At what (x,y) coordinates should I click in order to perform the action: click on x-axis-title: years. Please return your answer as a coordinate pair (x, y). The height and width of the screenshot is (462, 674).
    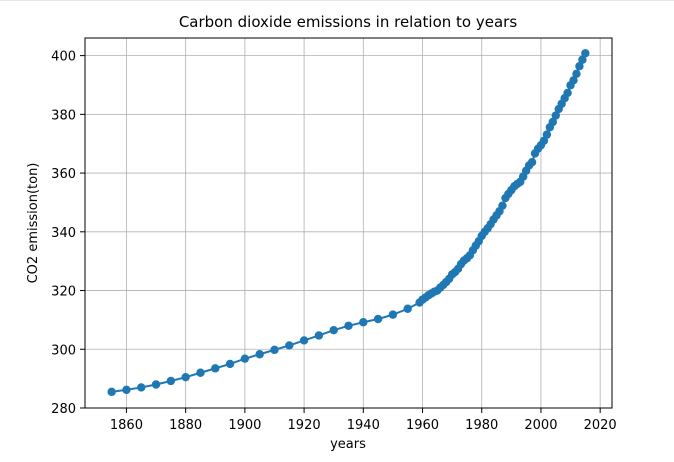
    Looking at the image, I should click on (348, 444).